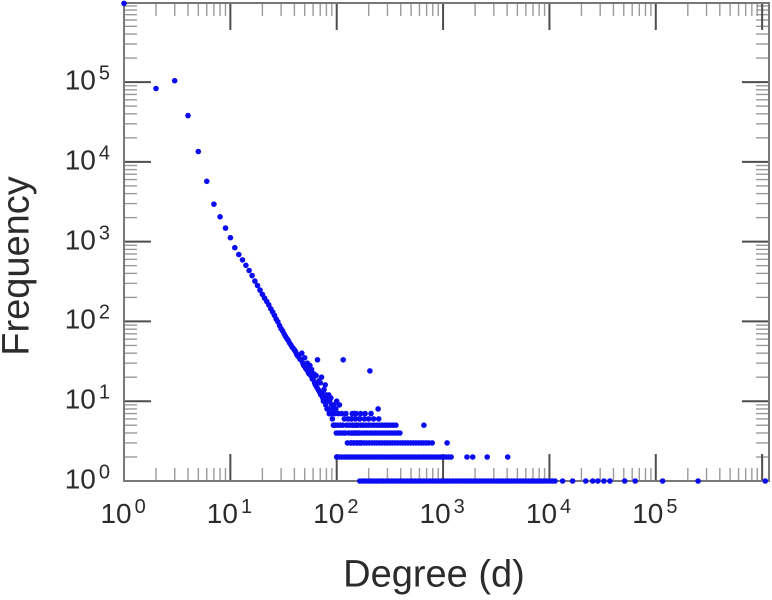 The image size is (772, 600). What do you see at coordinates (19, 266) in the screenshot?
I see `y-axis-title: Frequency` at bounding box center [19, 266].